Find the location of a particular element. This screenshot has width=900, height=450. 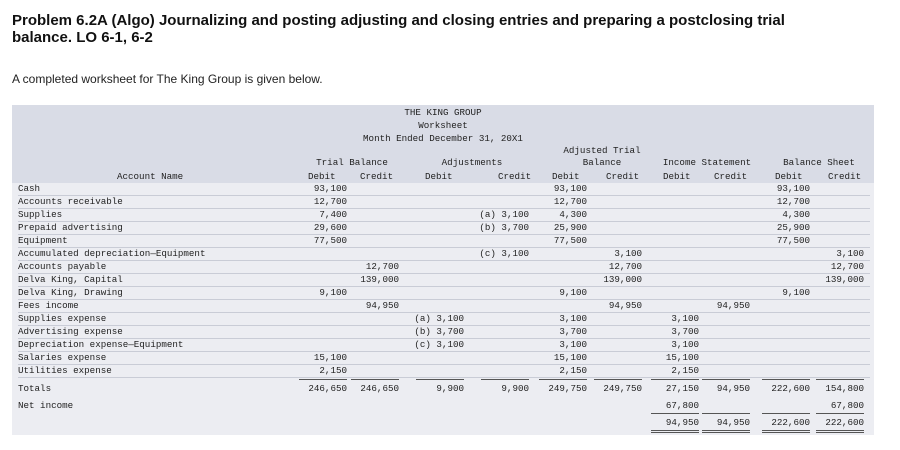

col-label-atb-debit: Debit is located at coordinates (566, 176).